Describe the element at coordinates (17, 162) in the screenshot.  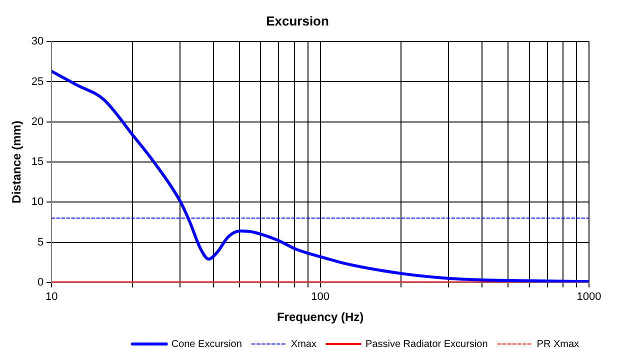
I see `y-axis-title: Distance (mm)` at that location.